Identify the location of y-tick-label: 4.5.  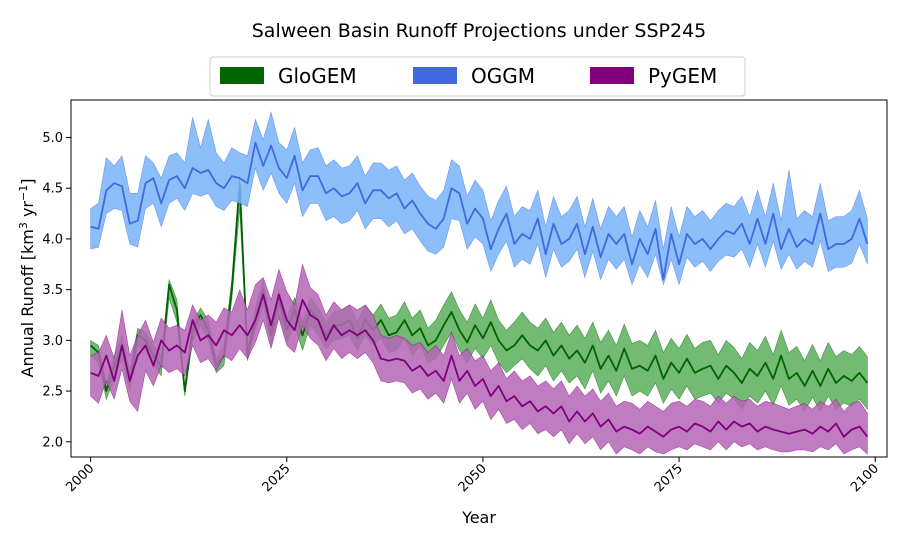
(52, 189).